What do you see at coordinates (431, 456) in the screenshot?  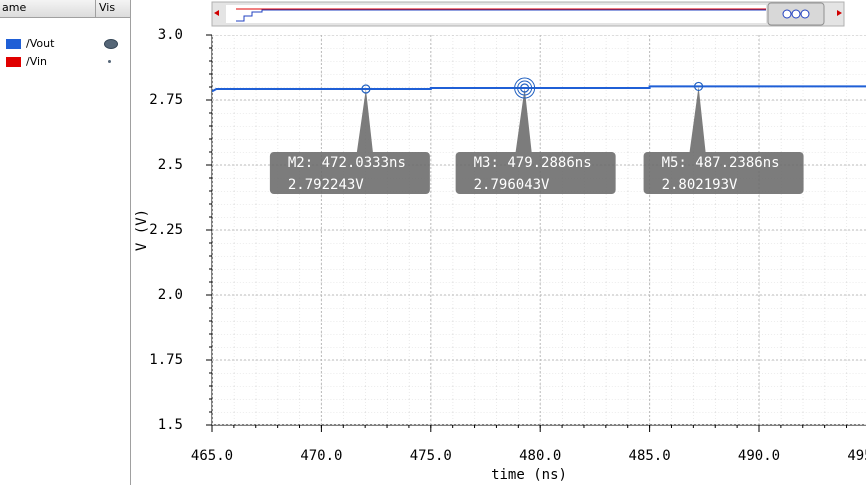 I see `x-tick-label: 475.0` at bounding box center [431, 456].